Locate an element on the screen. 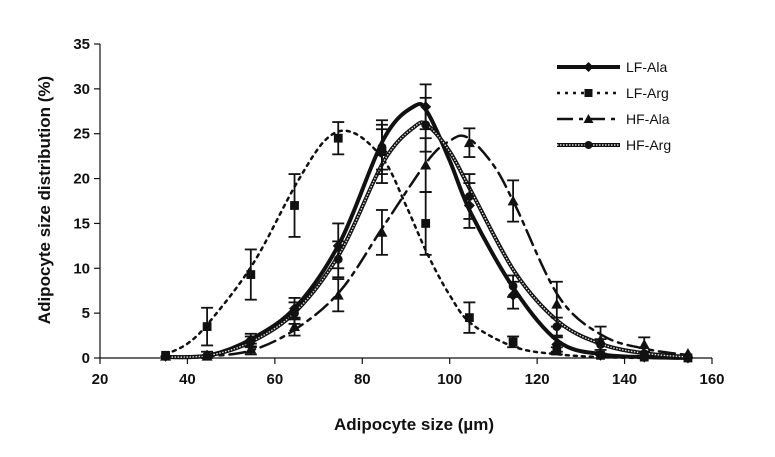 The width and height of the screenshot is (775, 457). legend-label-lf-ala: LF-Ala is located at coordinates (646, 67).